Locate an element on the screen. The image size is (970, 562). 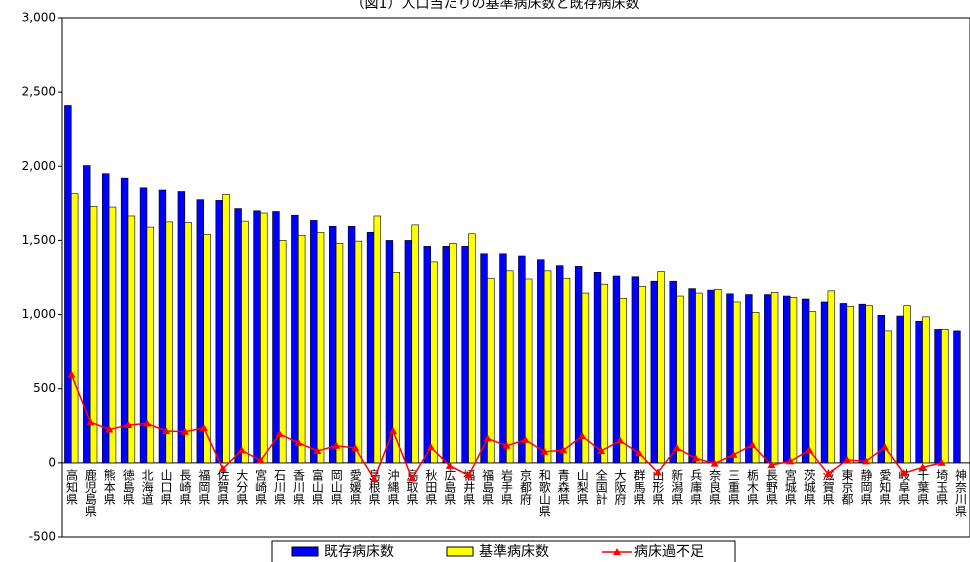
x-tick-label: 千葉県 is located at coordinates (923, 486).